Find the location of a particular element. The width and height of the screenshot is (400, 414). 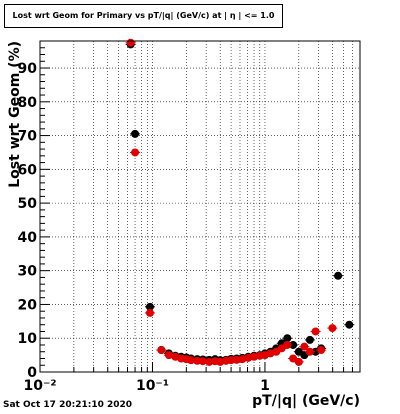

y-tick-label: 80 is located at coordinates (28, 103).